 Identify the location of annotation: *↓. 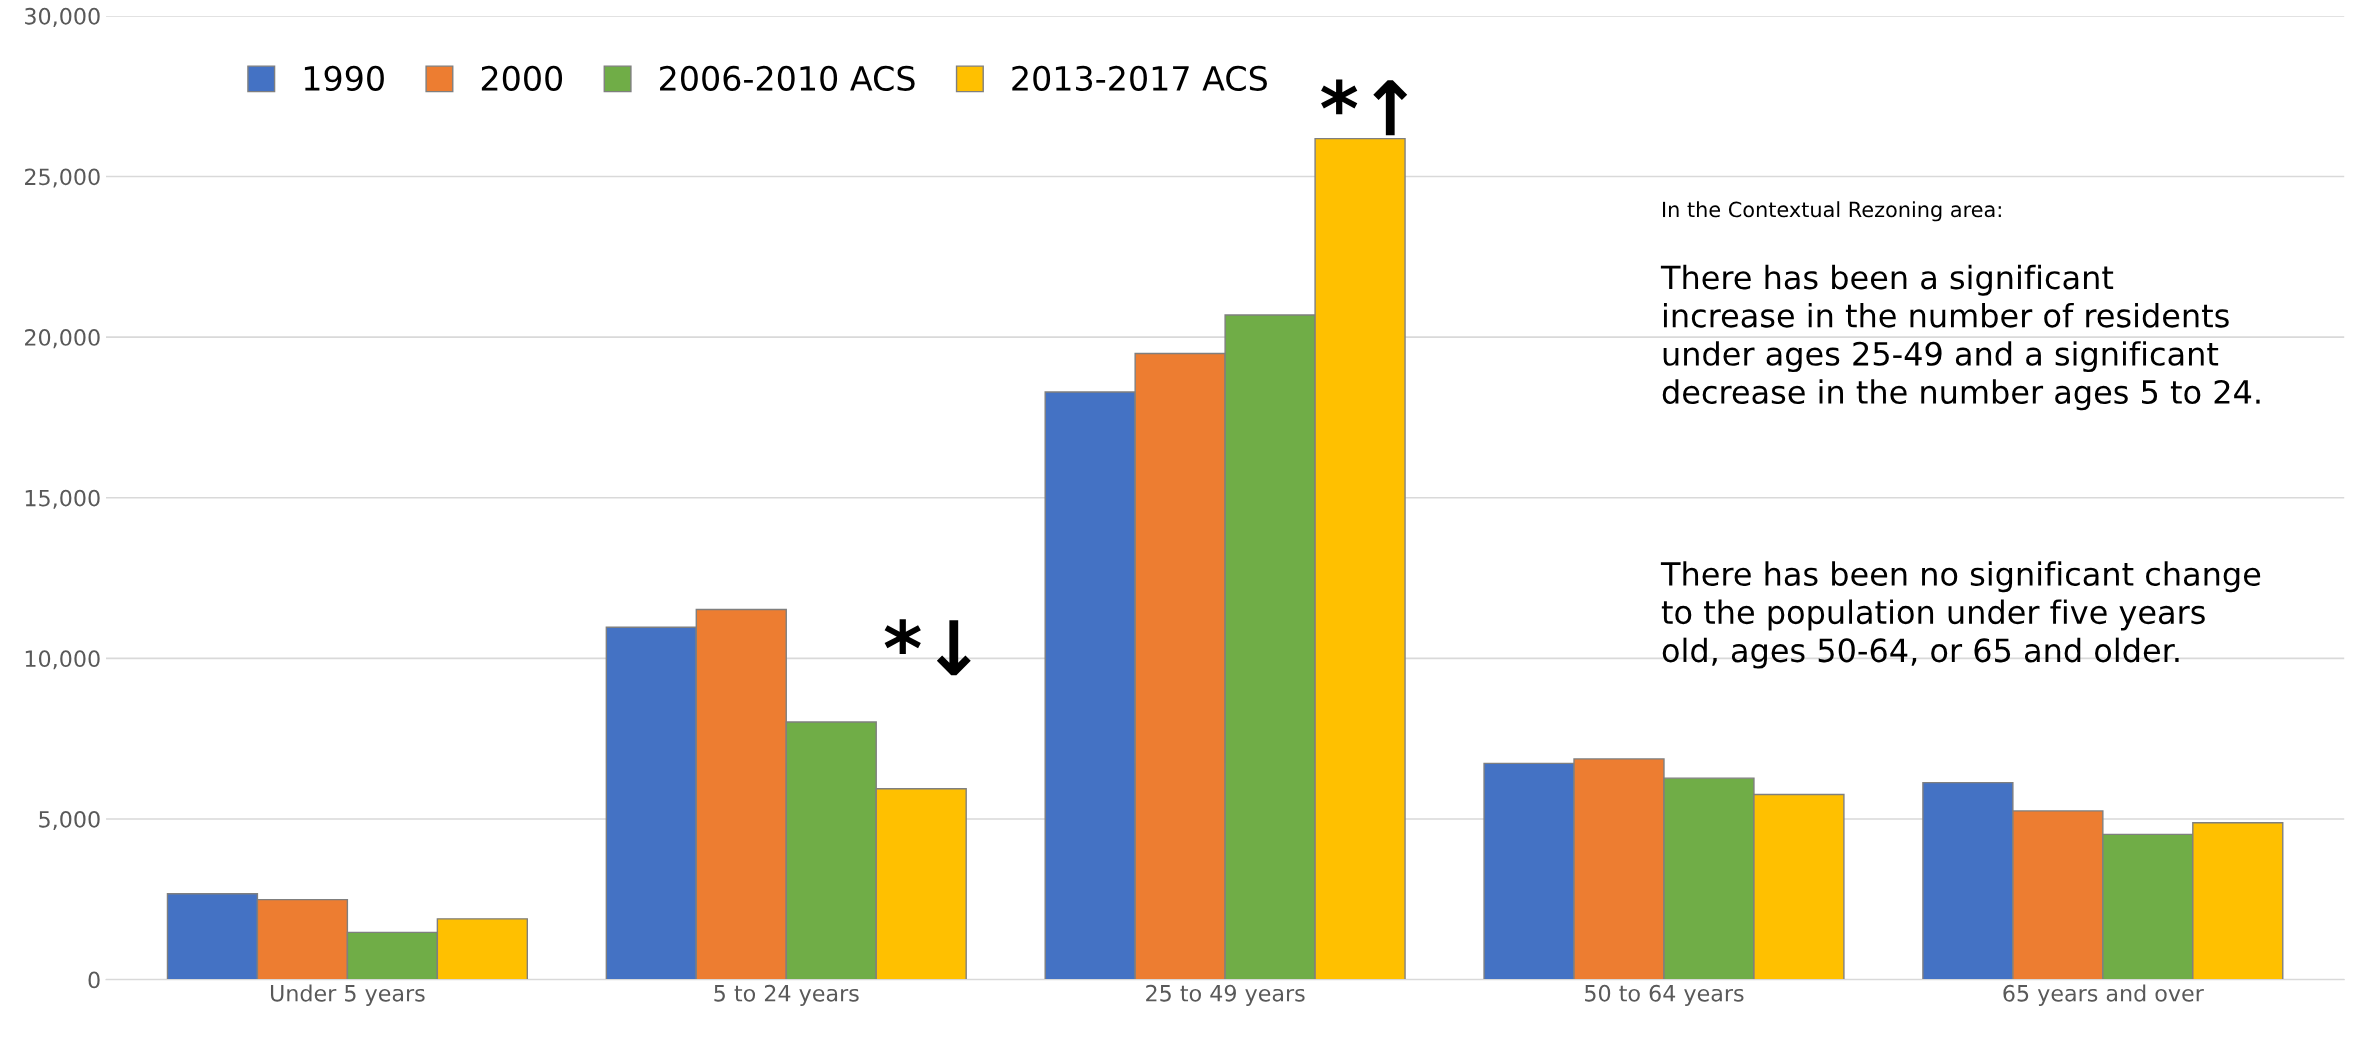
(927, 647).